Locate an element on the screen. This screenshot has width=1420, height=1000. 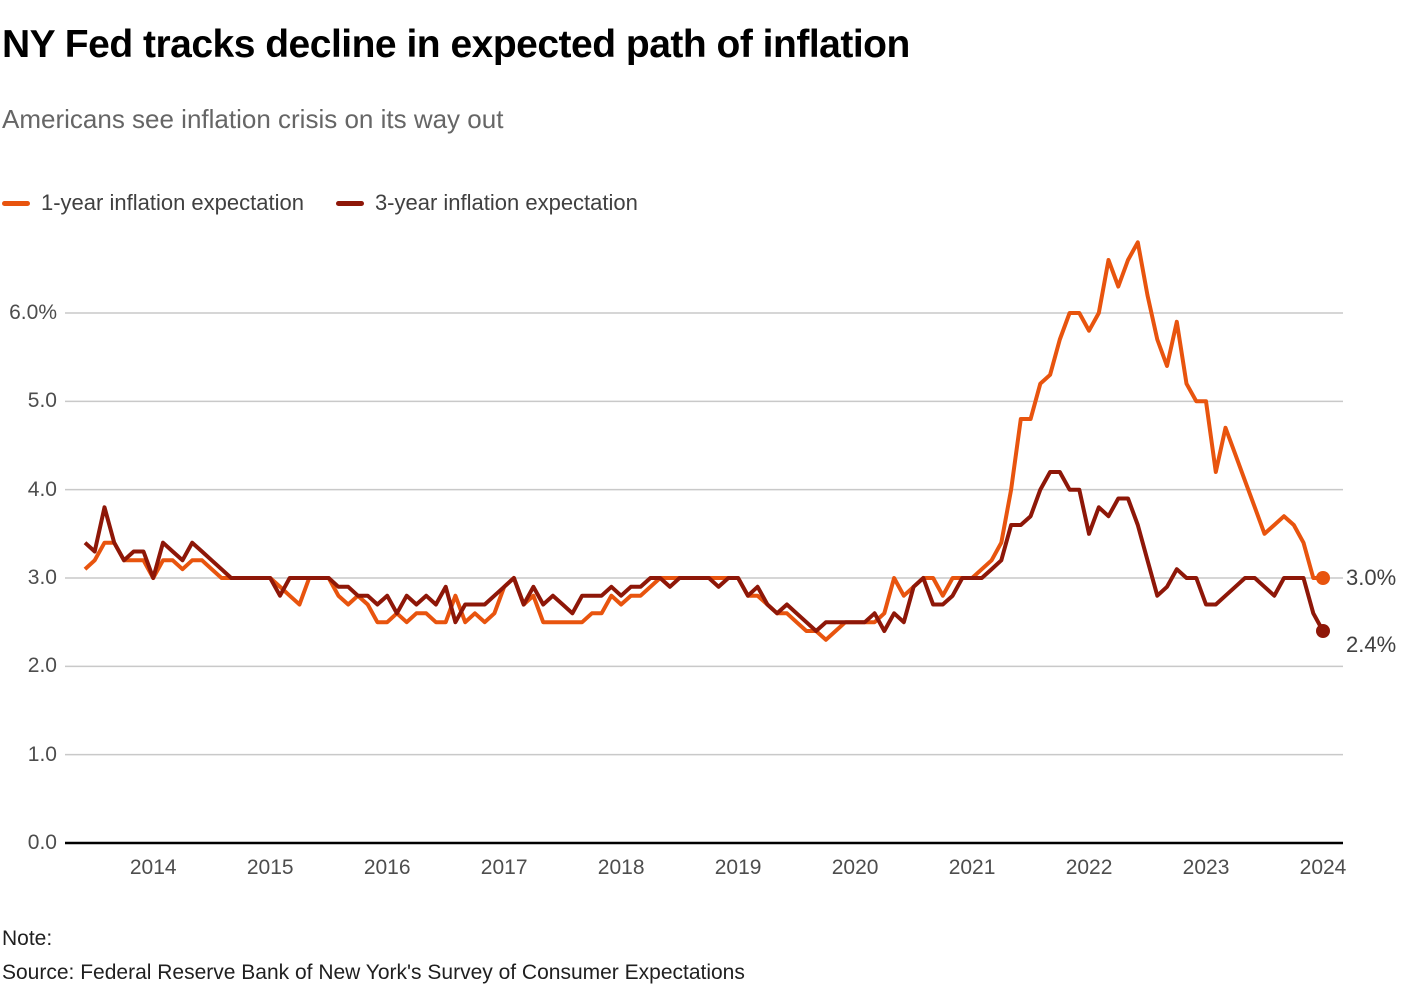
y-tick-label: 6.0% is located at coordinates (33, 312).